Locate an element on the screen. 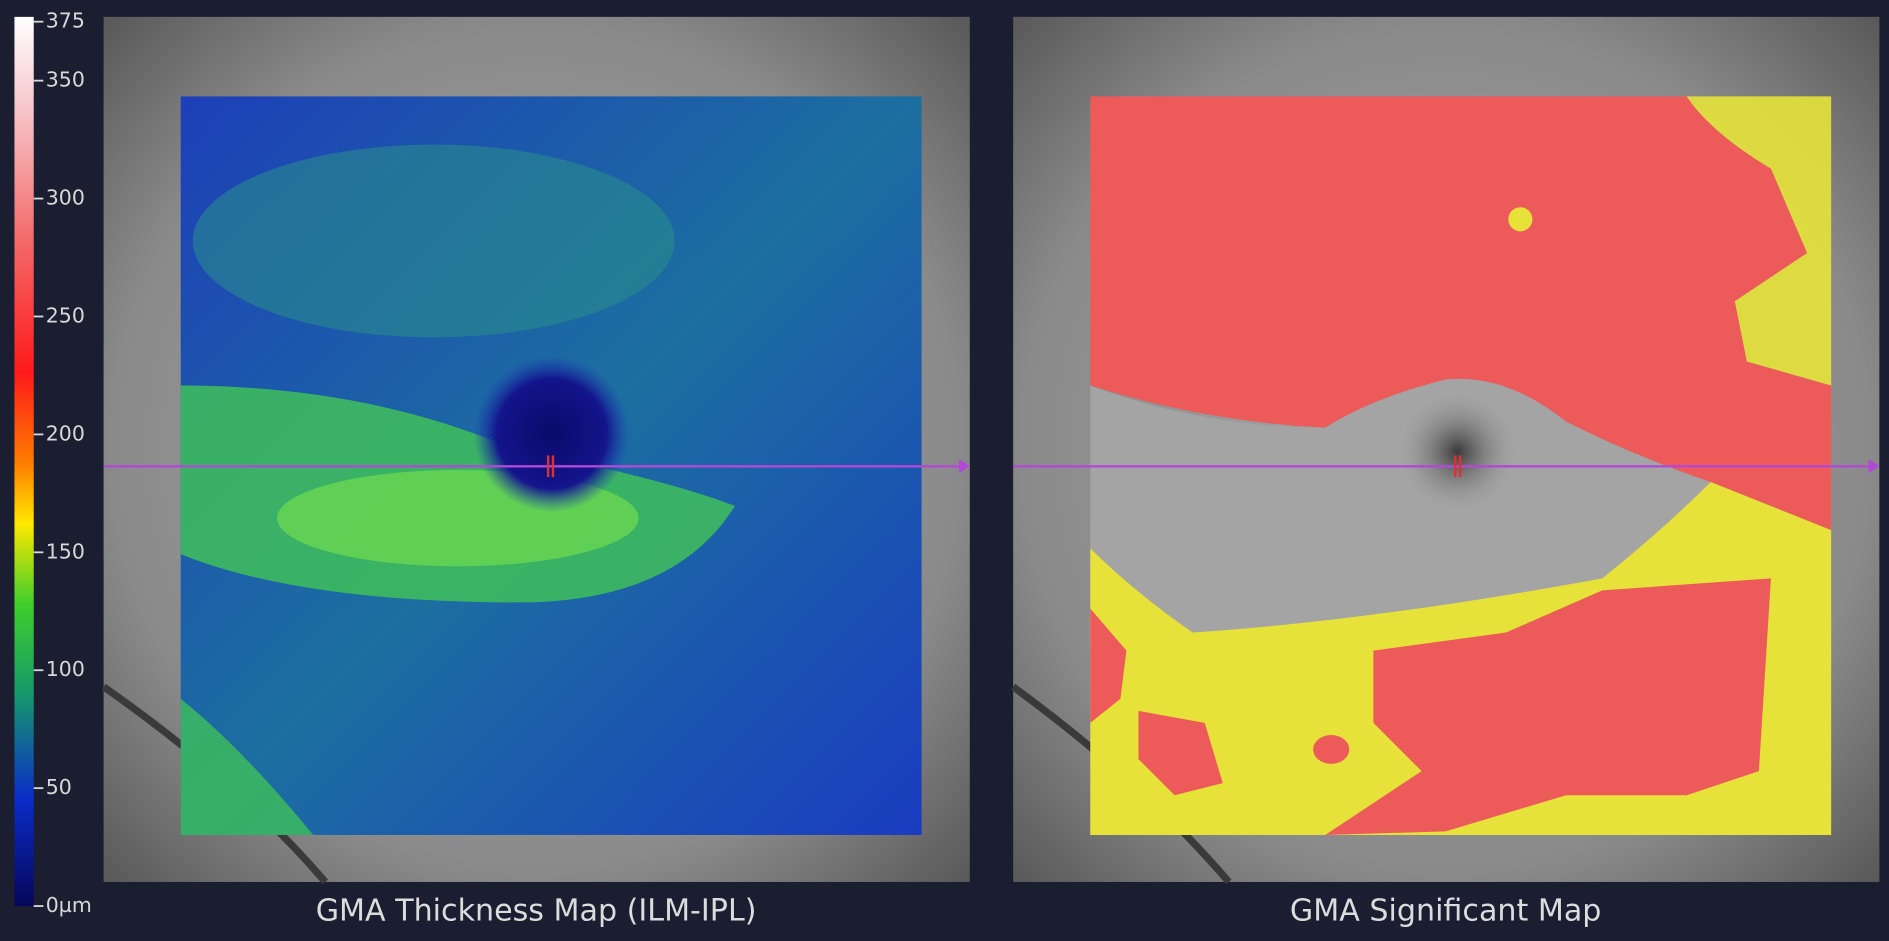 This screenshot has width=1889, height=941. tick-label: 375 is located at coordinates (65, 21).